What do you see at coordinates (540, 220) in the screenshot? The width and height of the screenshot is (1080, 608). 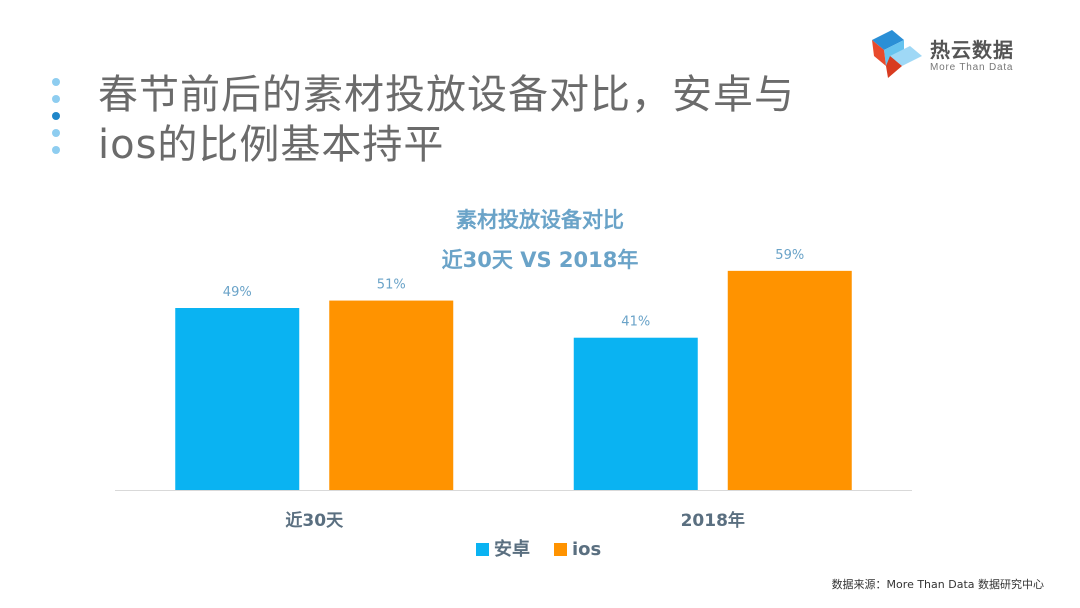 I see `chart-title: 素材投放设备对比` at bounding box center [540, 220].